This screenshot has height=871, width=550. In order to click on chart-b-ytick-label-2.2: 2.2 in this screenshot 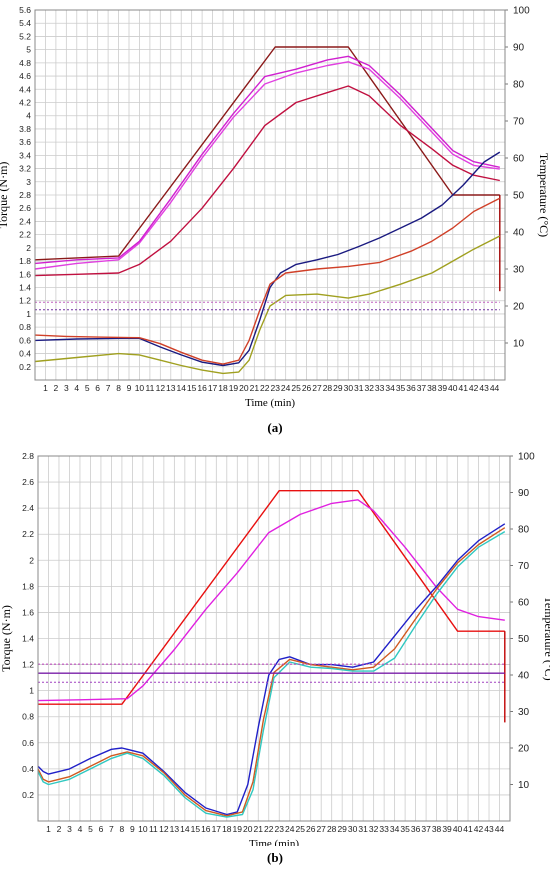, I will do `click(28, 534)`.